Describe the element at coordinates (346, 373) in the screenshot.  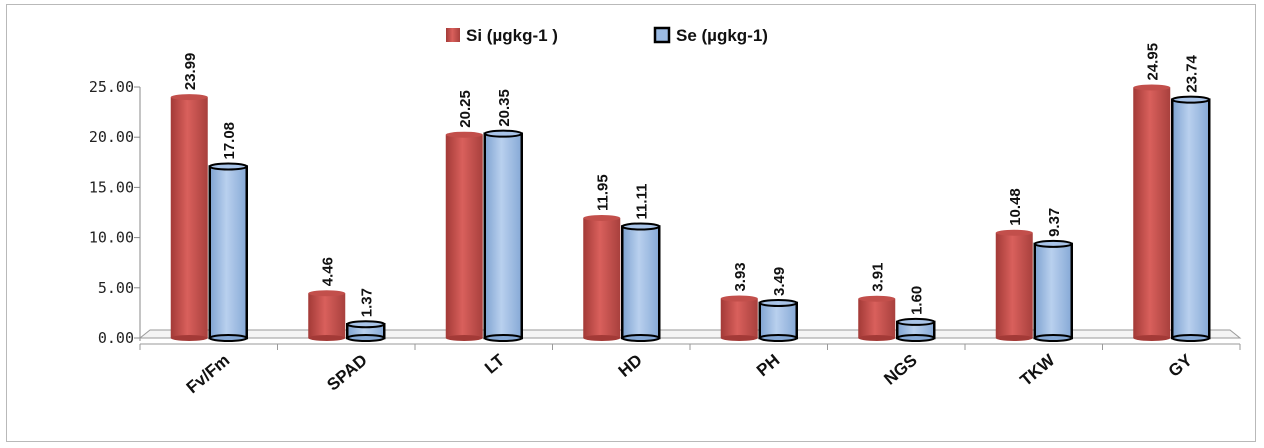
I see `x-tick-label-SPAD: SPAD` at that location.